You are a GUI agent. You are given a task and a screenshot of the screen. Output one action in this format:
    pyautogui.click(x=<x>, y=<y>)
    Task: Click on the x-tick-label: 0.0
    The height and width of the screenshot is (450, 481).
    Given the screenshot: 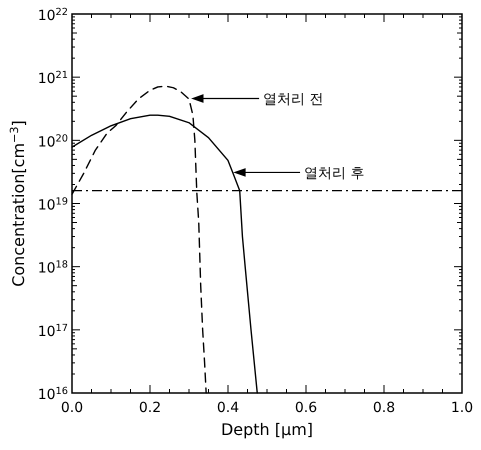 What is the action you would take?
    pyautogui.click(x=72, y=408)
    